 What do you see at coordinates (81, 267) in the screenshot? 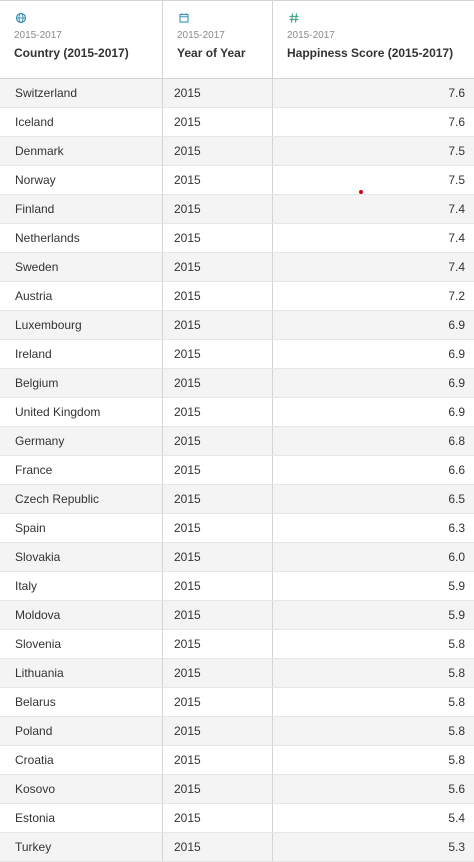
I see `country-cell: Sweden` at bounding box center [81, 267].